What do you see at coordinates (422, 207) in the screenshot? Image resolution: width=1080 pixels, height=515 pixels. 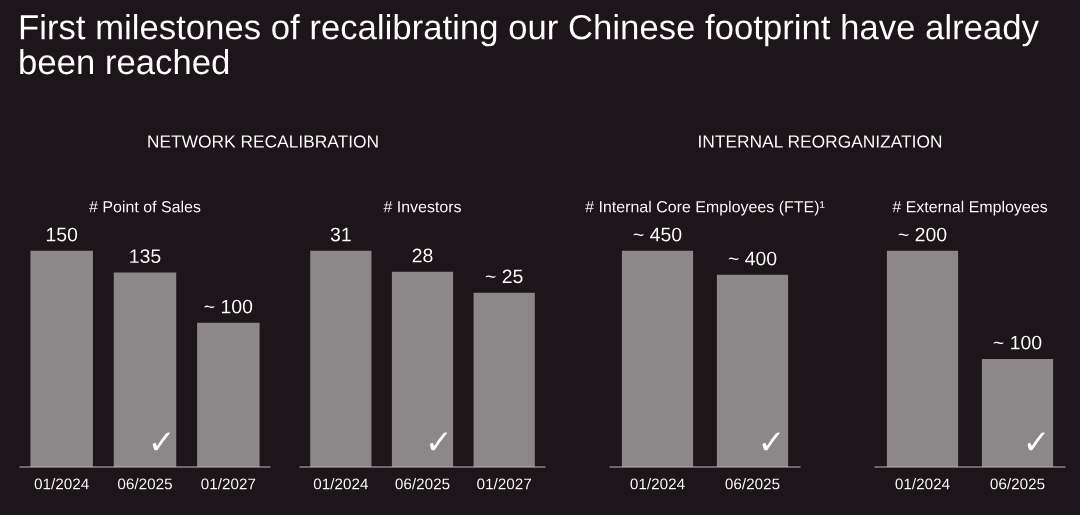 I see `chart-title: # Investors` at bounding box center [422, 207].